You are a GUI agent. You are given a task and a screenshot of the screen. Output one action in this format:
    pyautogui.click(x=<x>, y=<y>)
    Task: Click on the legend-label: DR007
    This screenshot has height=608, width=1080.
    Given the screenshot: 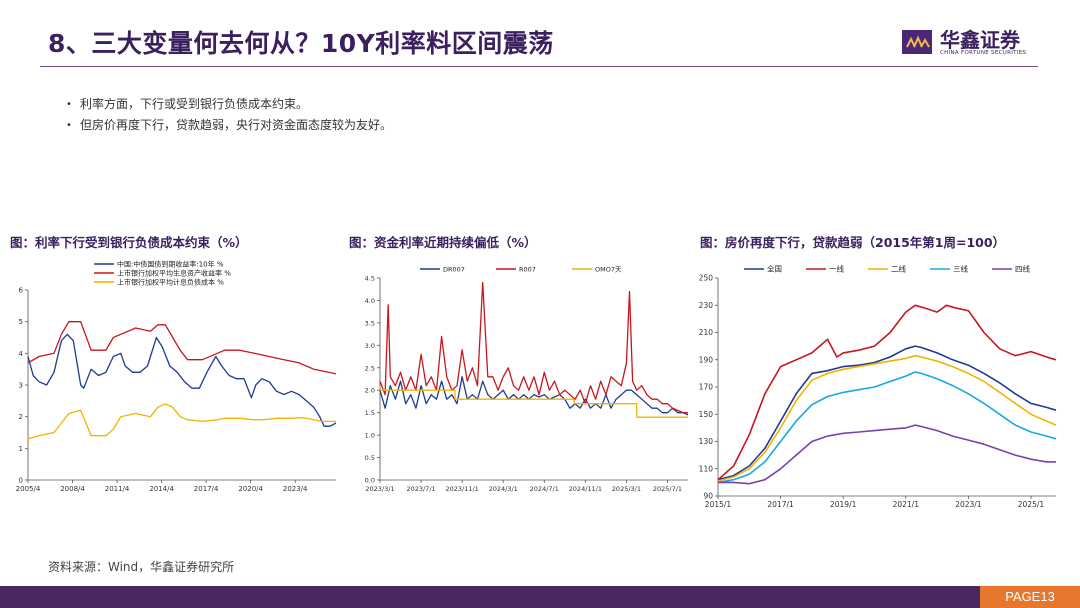 What is the action you would take?
    pyautogui.click(x=454, y=270)
    